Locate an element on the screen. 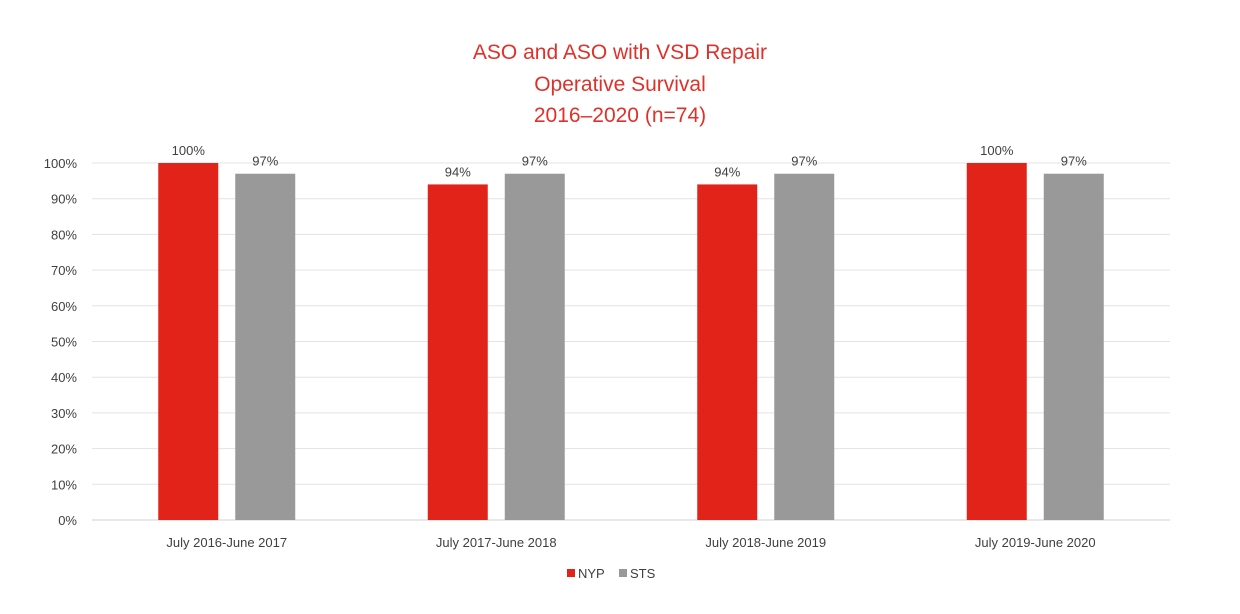  y-tick-label: 90% is located at coordinates (64, 199).